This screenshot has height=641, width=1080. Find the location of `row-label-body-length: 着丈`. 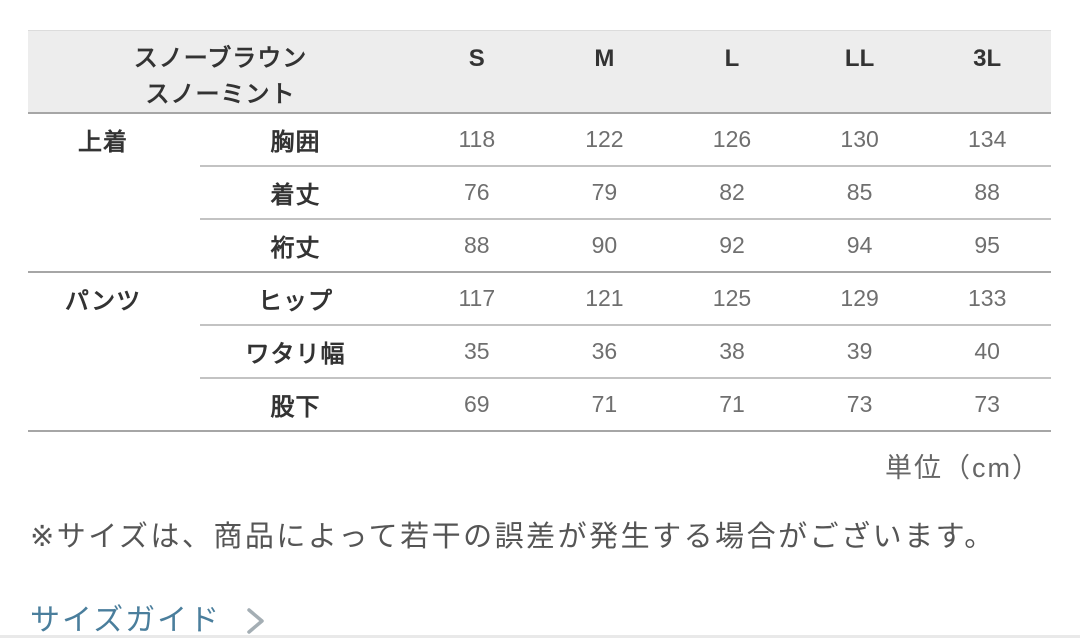

row-label-body-length: 着丈 is located at coordinates (295, 195).